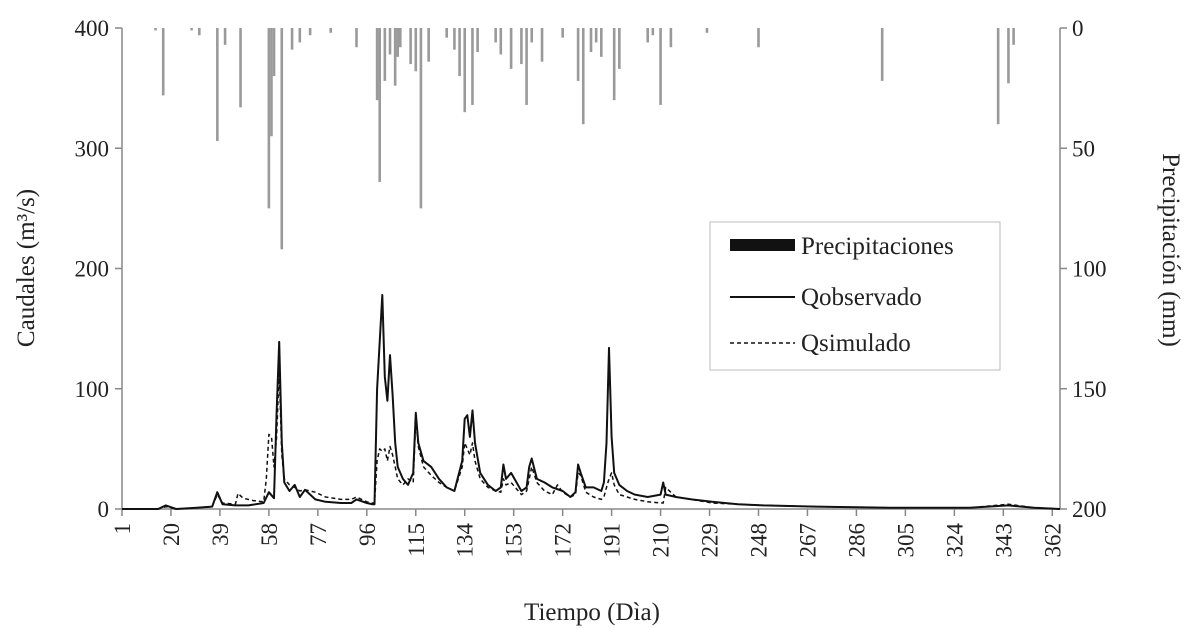 The image size is (1187, 628). Describe the element at coordinates (465, 540) in the screenshot. I see `x-tick-label: 134` at that location.